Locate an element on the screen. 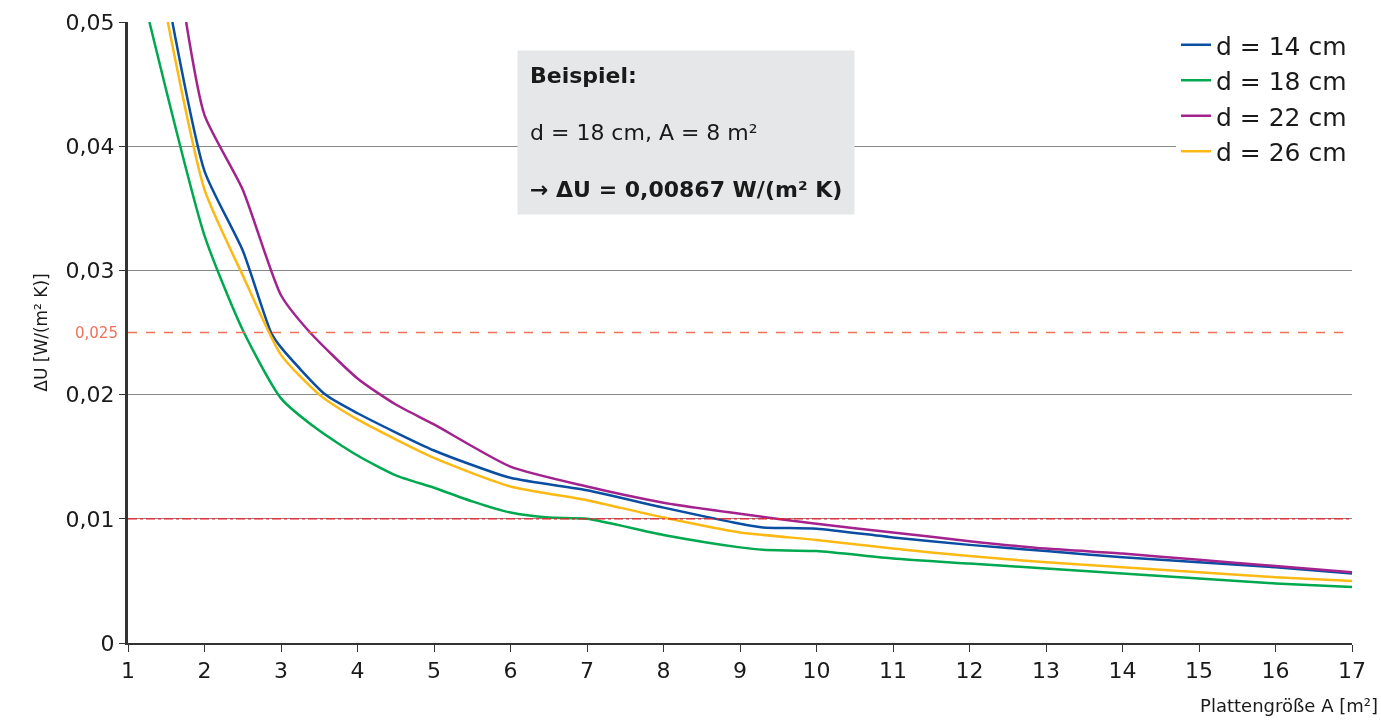 The width and height of the screenshot is (1381, 721). x-tick-label: 1 is located at coordinates (128, 671).